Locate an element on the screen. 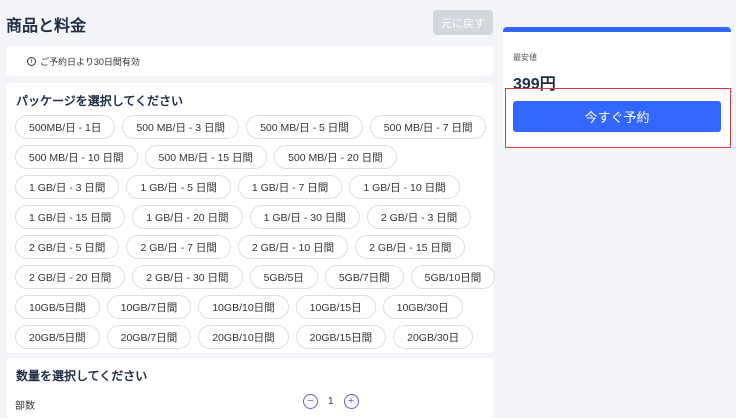  package-option: 500 MB/日 - 7 日間 is located at coordinates (428, 127).